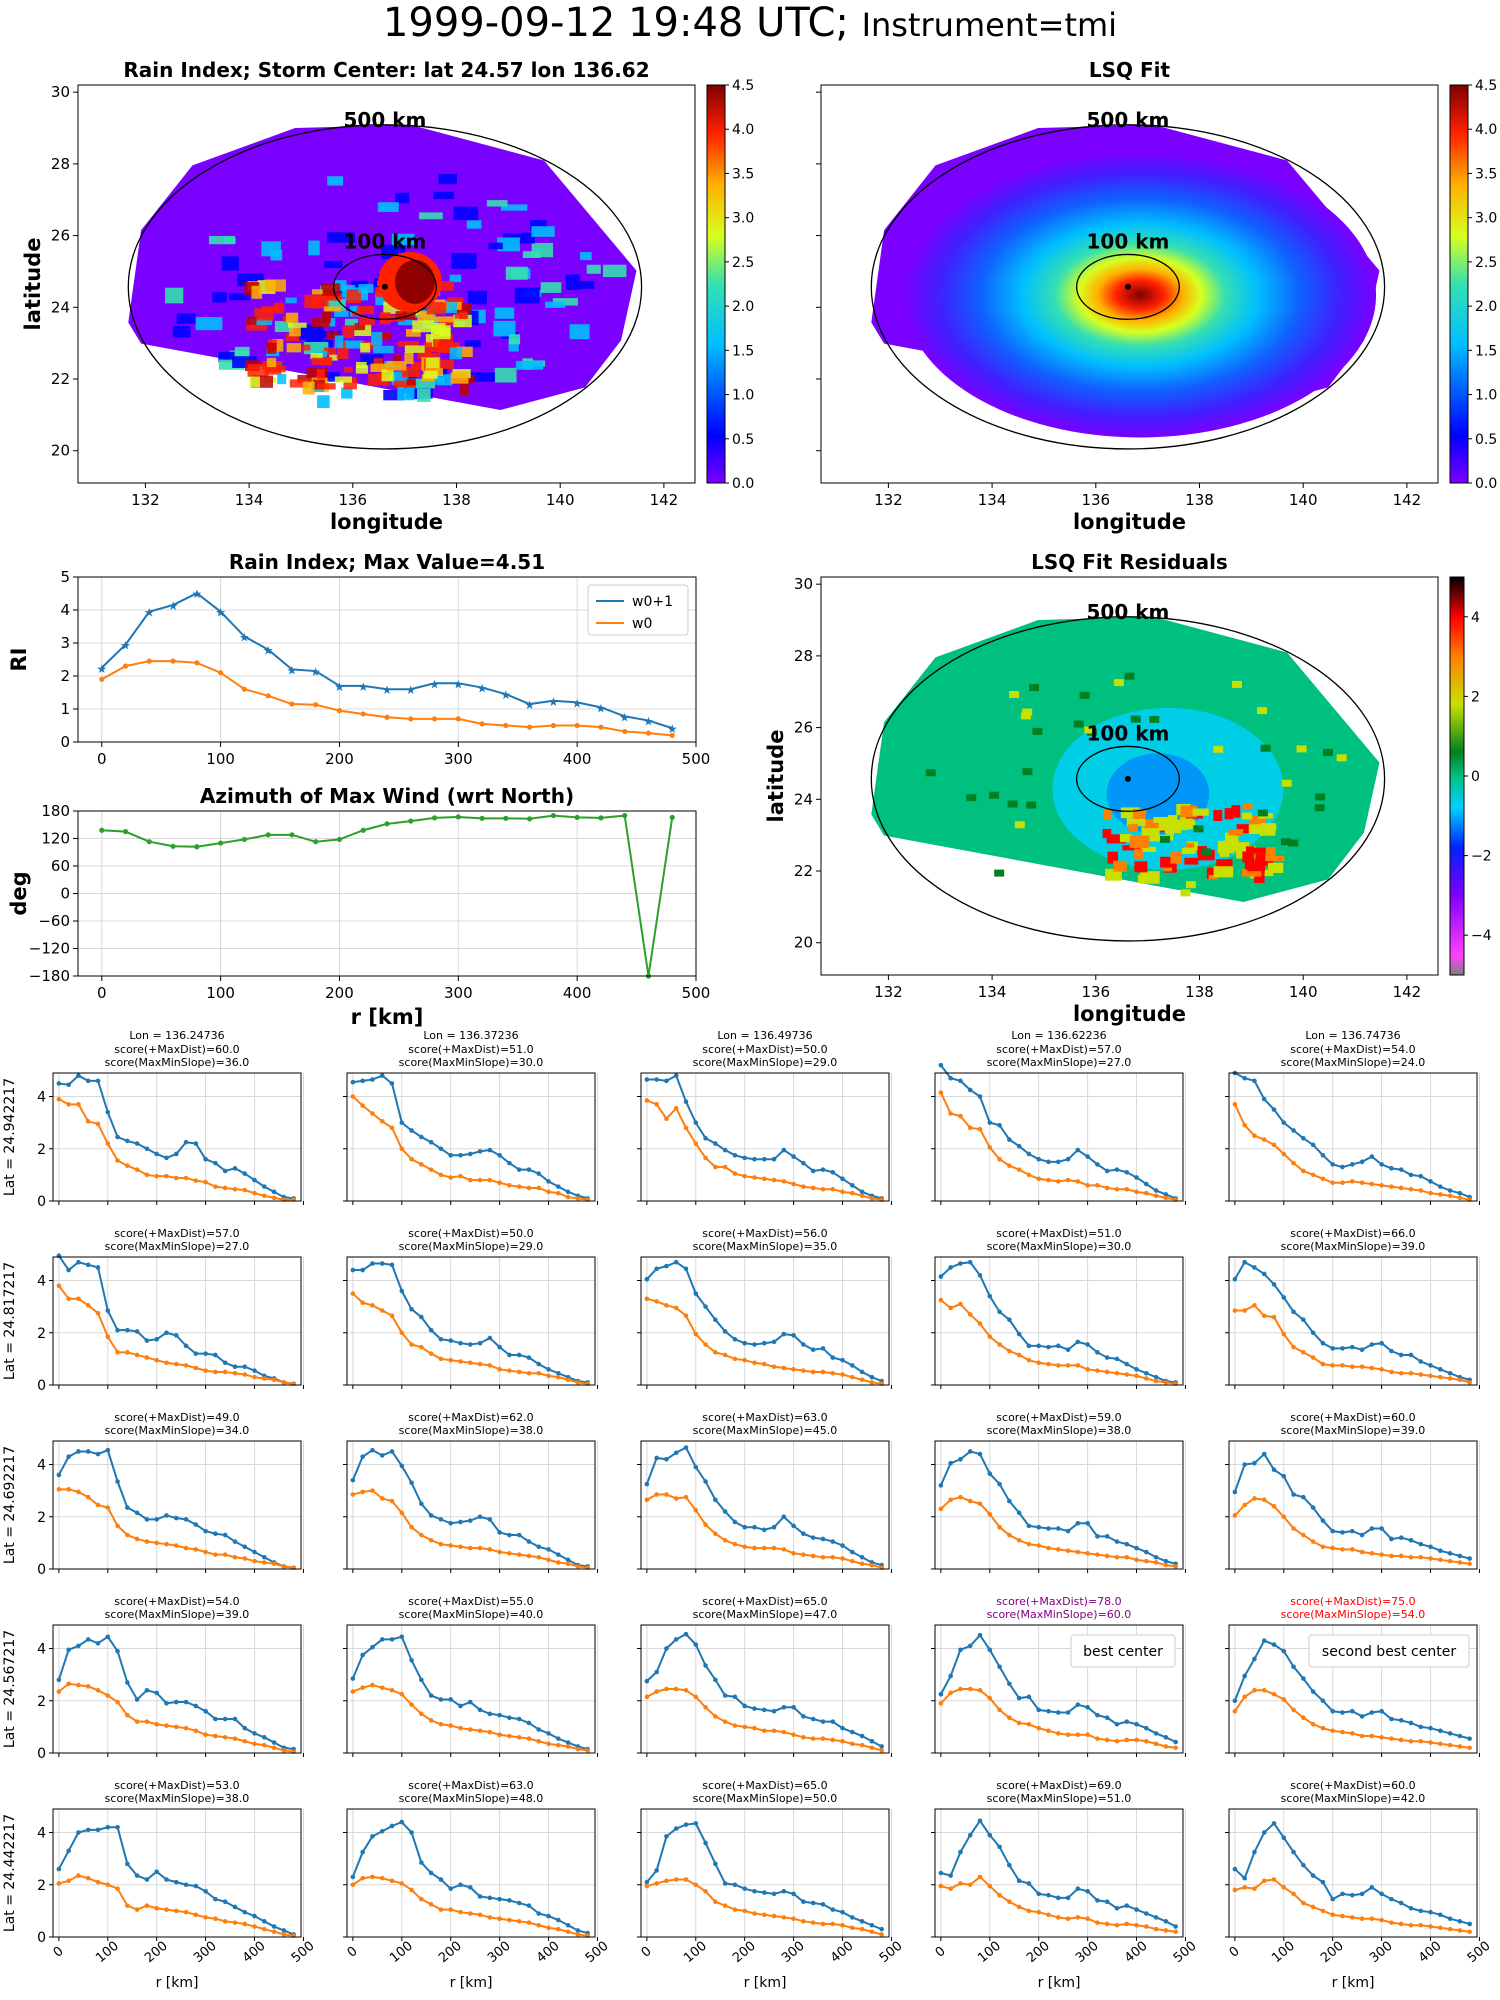 This screenshot has width=1500, height=2000. What do you see at coordinates (1353, 1246) in the screenshot?
I see `grid-panel-title-line: score(MaxMinSlope)=39.0` at bounding box center [1353, 1246].